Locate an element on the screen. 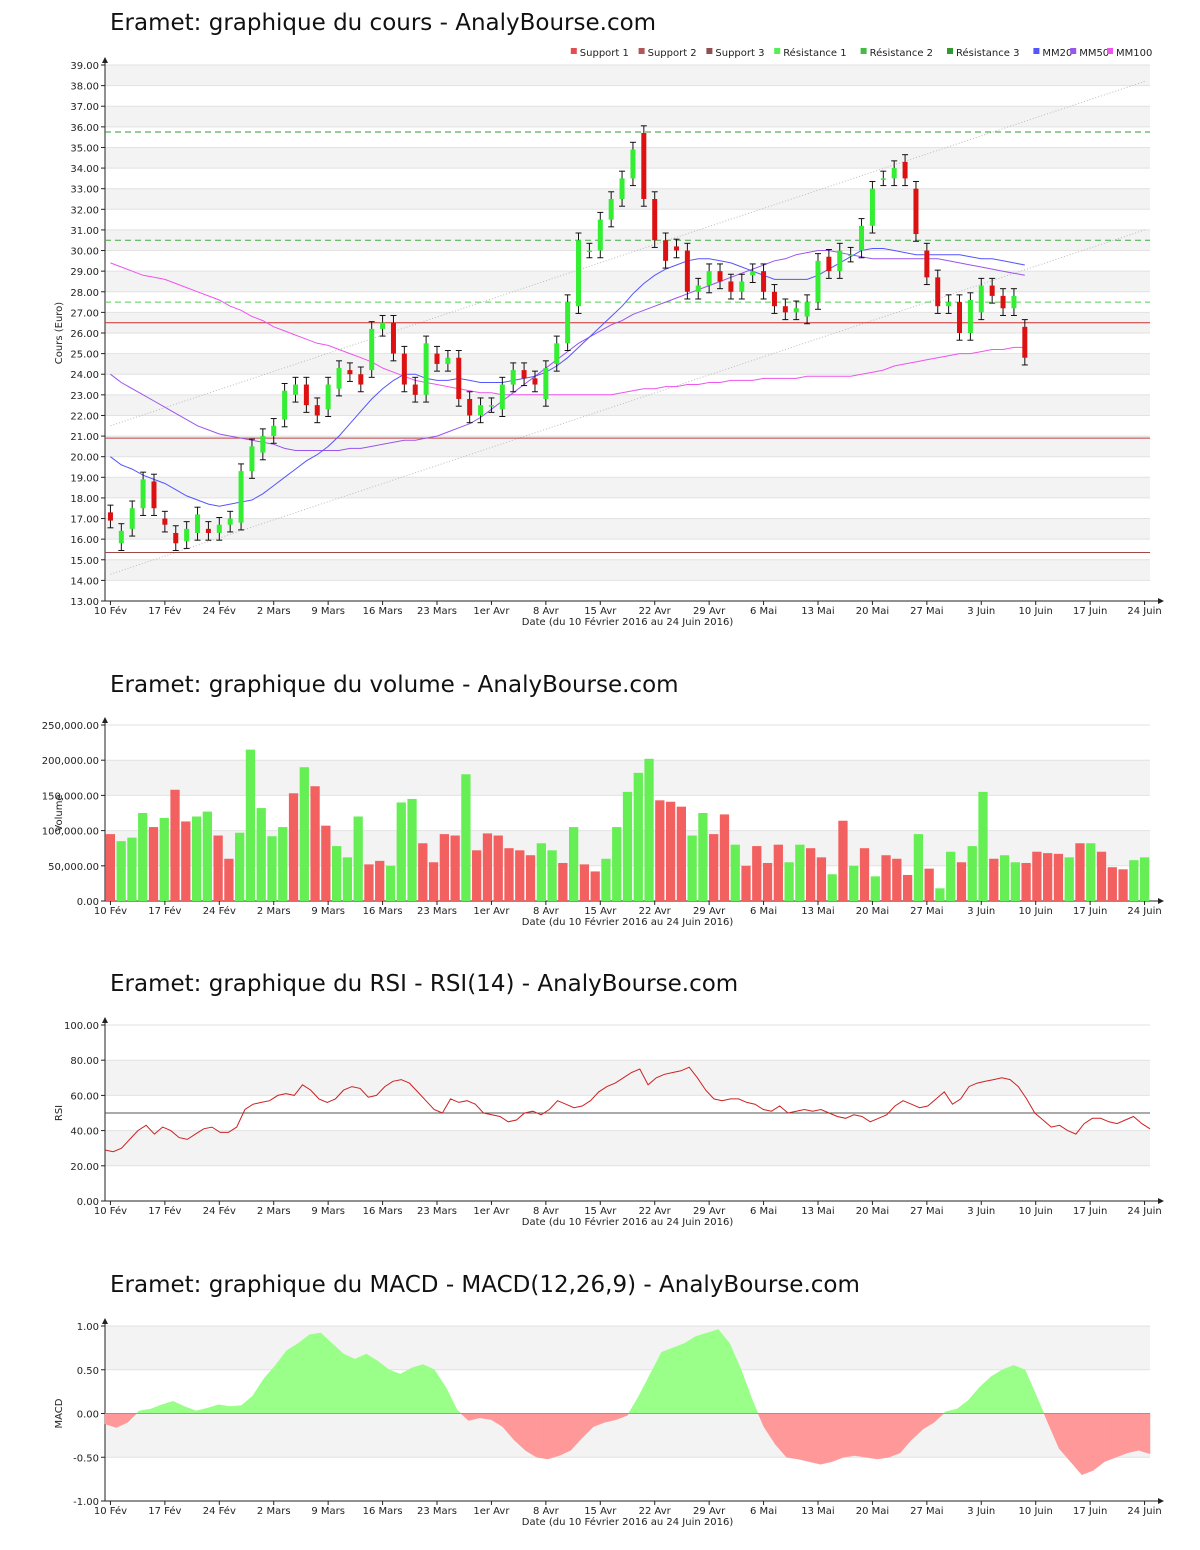  x-tick-label: 24 Fév is located at coordinates (219, 911).